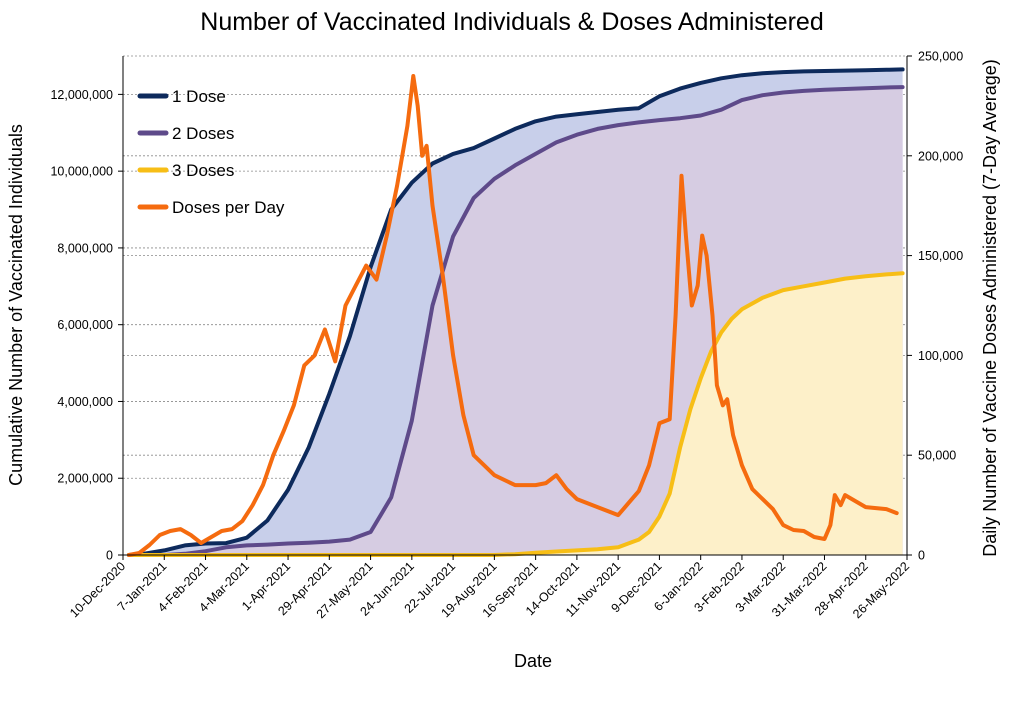  What do you see at coordinates (921, 556) in the screenshot?
I see `y2-tick-label: 0` at bounding box center [921, 556].